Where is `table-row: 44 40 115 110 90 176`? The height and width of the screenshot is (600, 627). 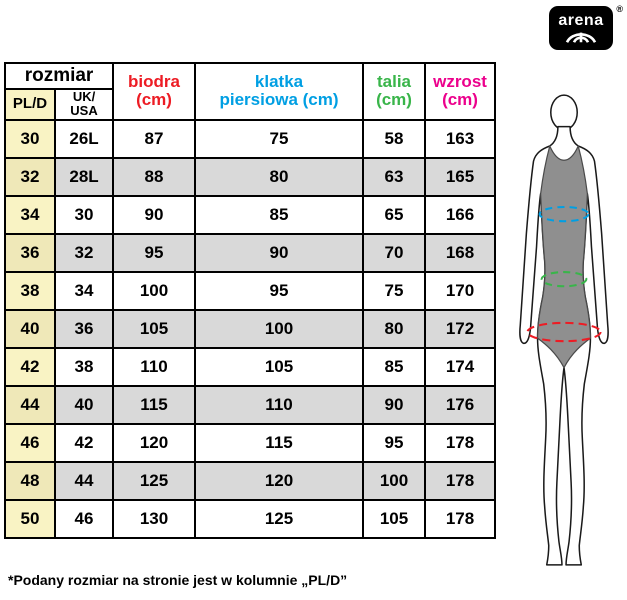 table-row: 44 40 115 110 90 176 is located at coordinates (250, 404).